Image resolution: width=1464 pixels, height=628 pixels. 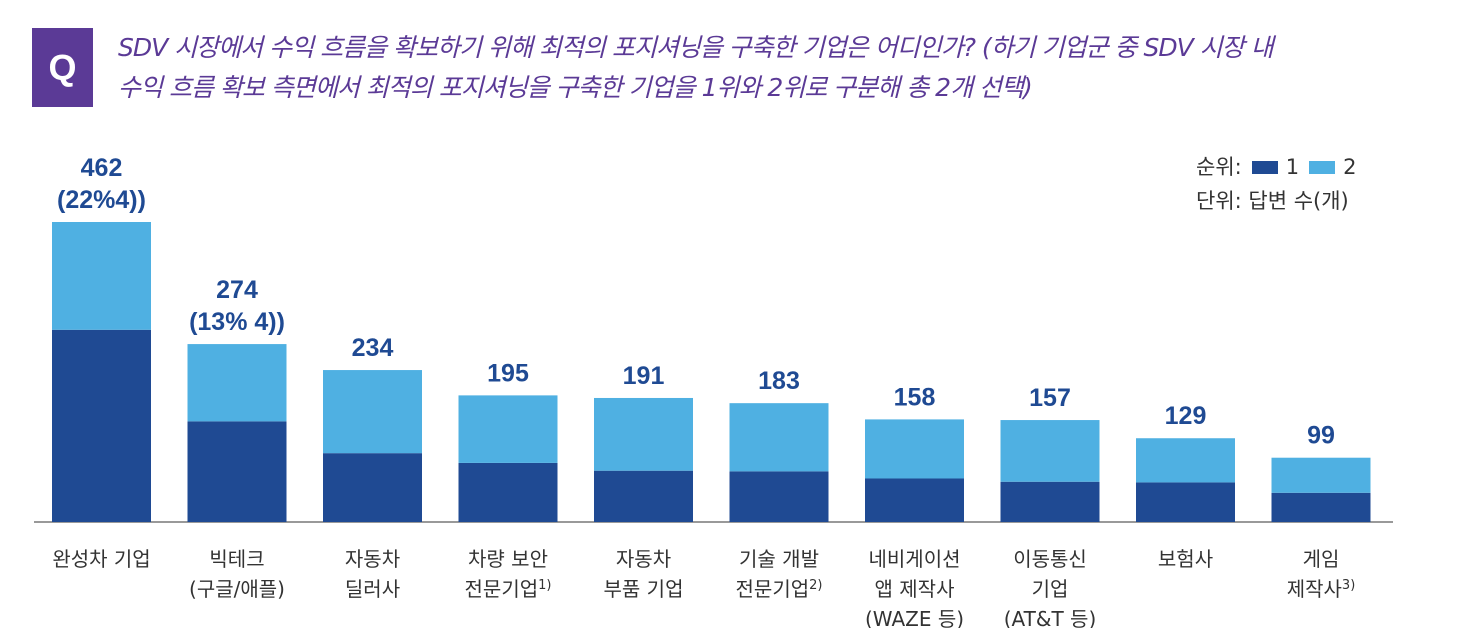 I want to click on legend-unit-row: 단위: 답변 수(개), so click(x=1276, y=201).